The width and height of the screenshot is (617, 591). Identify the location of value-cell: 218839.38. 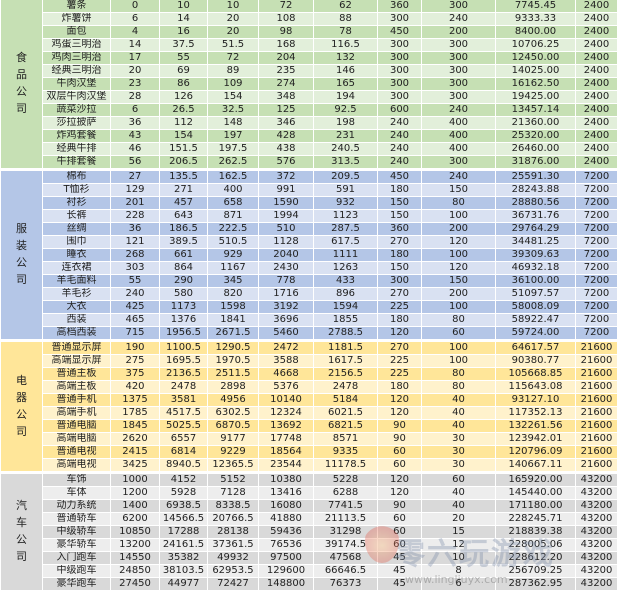
(536, 532).